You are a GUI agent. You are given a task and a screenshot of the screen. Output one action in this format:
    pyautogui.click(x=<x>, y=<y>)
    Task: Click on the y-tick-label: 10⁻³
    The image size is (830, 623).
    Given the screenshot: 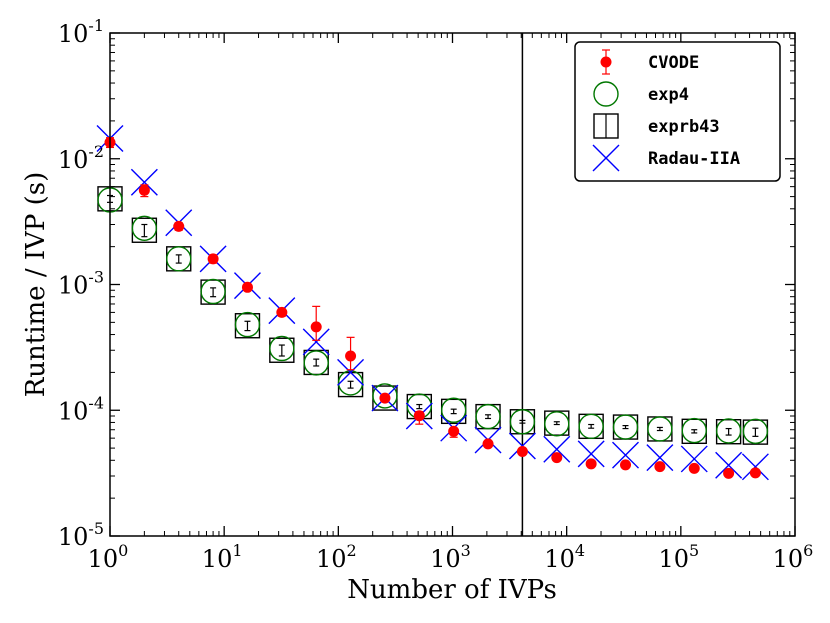 What is the action you would take?
    pyautogui.click(x=81, y=284)
    